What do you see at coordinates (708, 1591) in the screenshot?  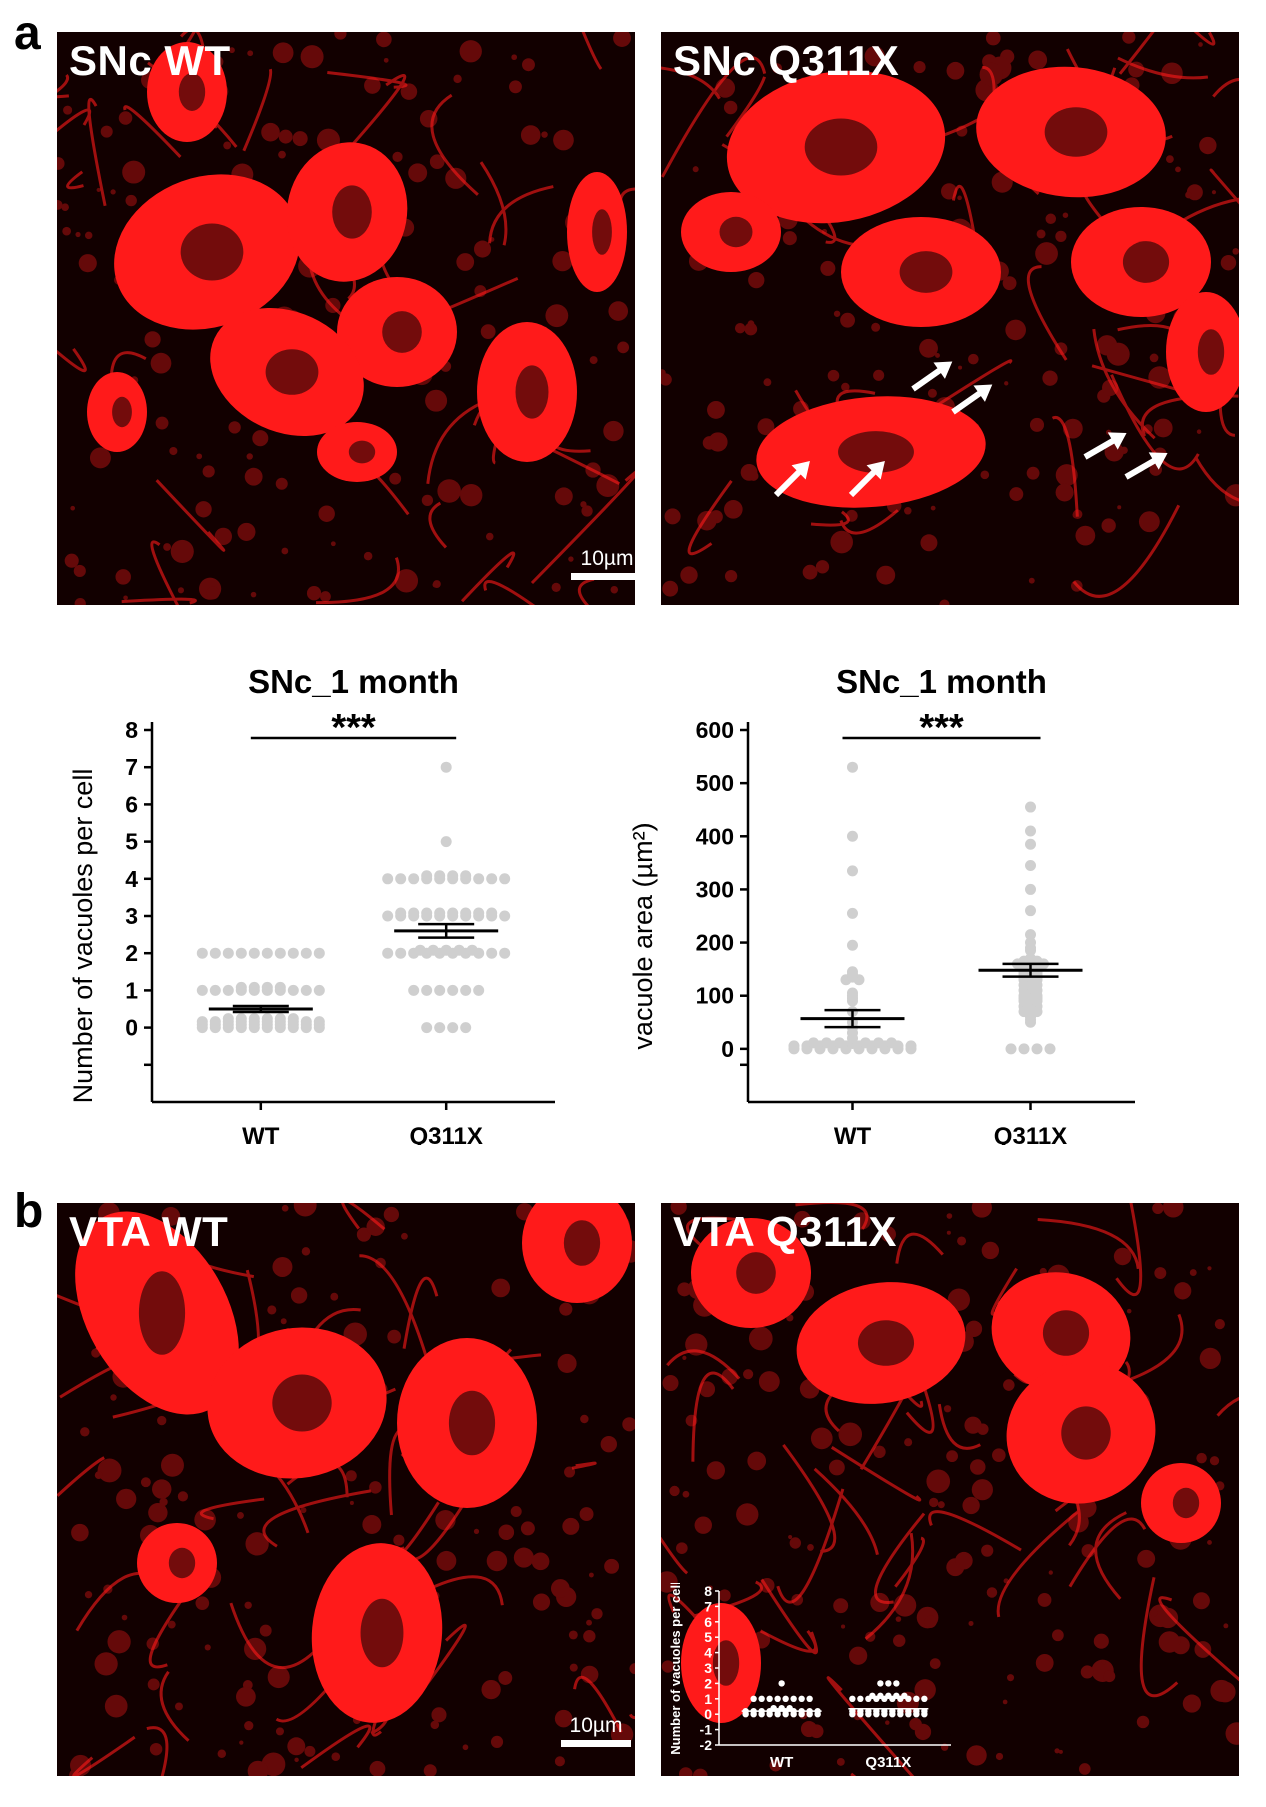 I see `inset-y-tick-label: 8` at bounding box center [708, 1591].